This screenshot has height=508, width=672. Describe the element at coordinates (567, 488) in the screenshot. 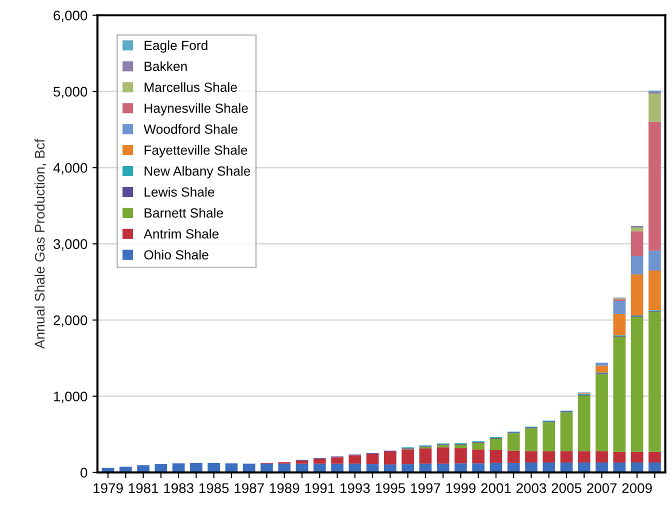

I see `x-tick-label: 2005` at that location.